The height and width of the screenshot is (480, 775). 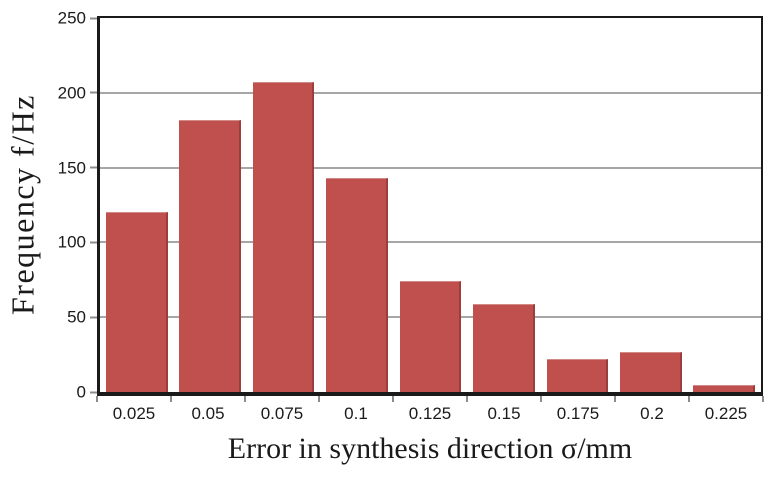 I want to click on y-tick-row: 50, so click(x=82, y=317).